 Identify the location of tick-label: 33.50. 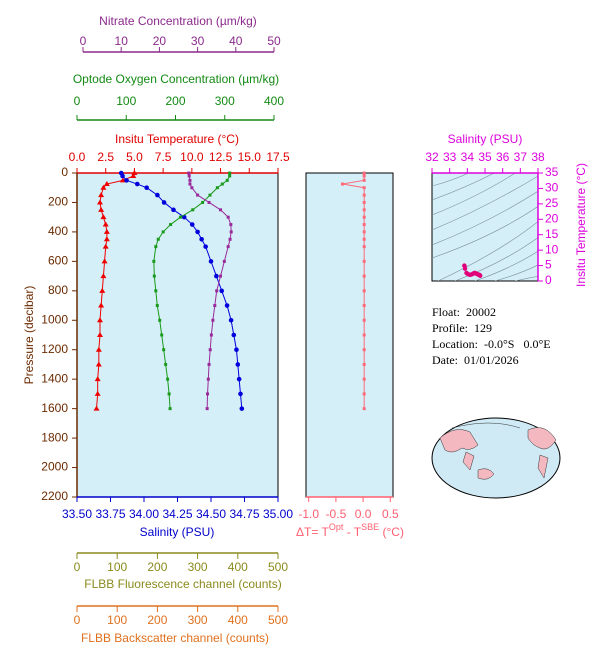
(77, 514).